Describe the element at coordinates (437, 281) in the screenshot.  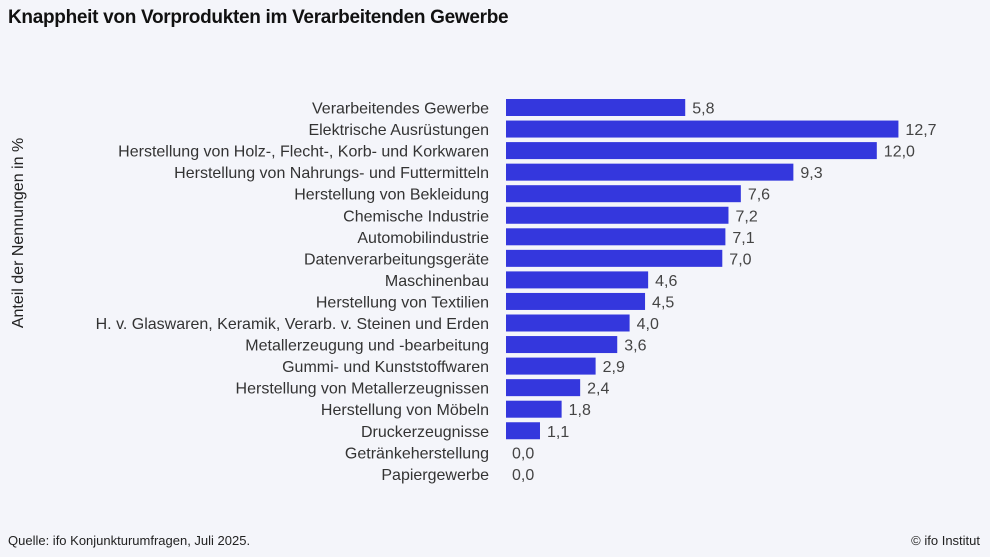
I see `category-label: Maschinenbau` at that location.